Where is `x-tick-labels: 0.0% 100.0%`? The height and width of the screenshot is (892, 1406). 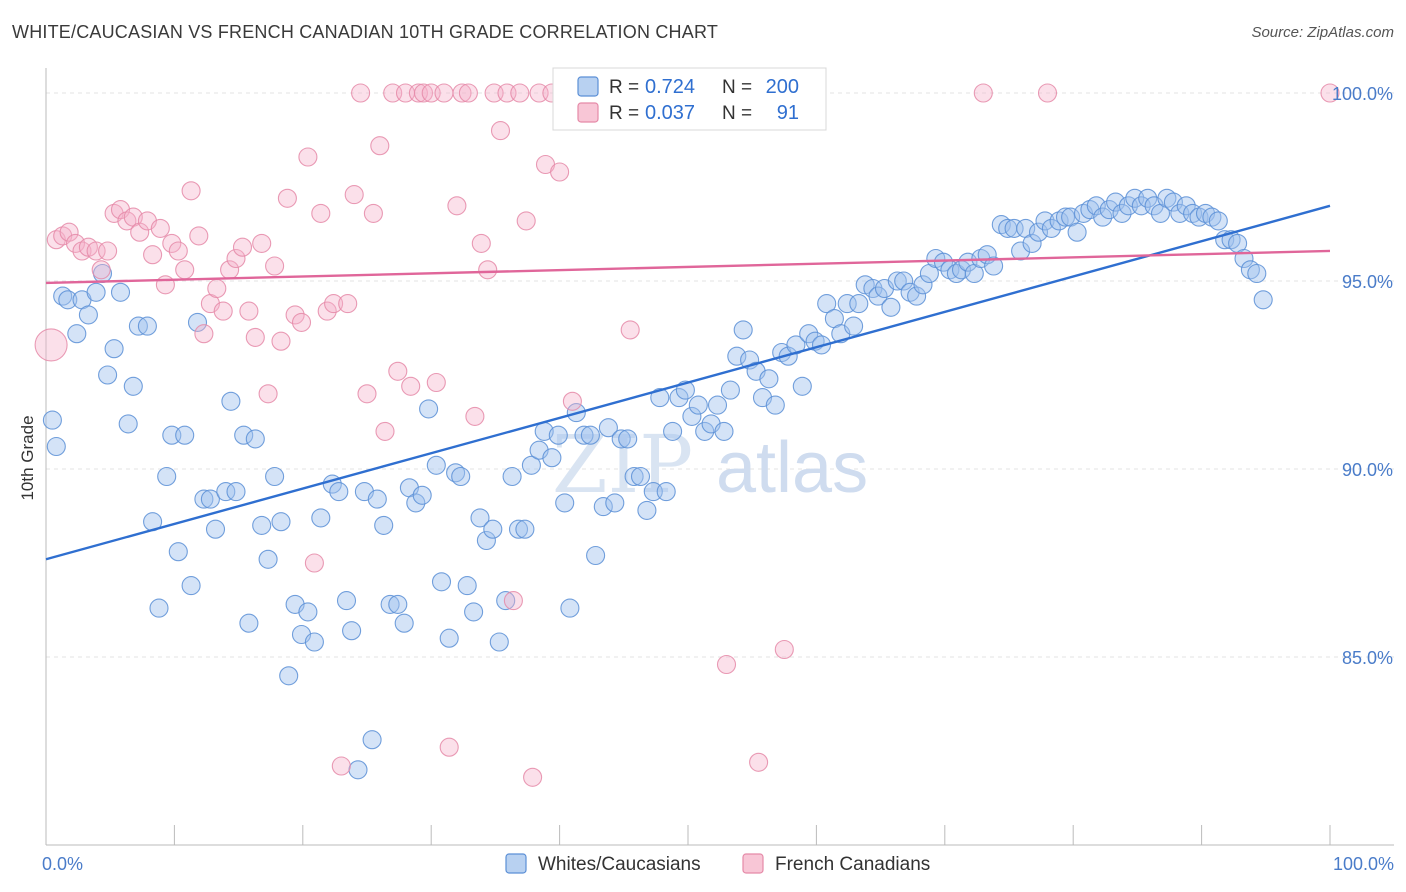 x-tick-labels: 0.0% 100.0% is located at coordinates (718, 864).